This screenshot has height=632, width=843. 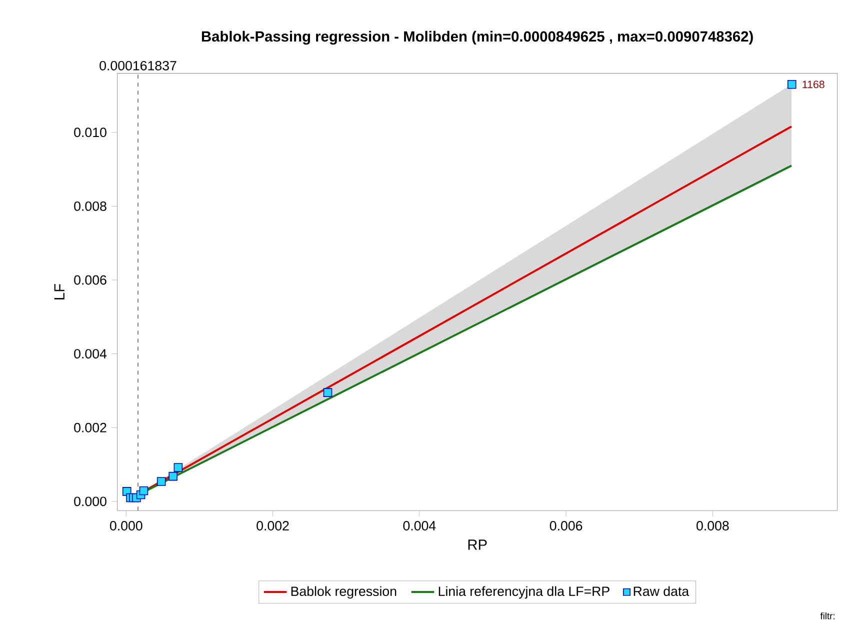 I want to click on x-tick-label: 0.002, so click(x=272, y=525).